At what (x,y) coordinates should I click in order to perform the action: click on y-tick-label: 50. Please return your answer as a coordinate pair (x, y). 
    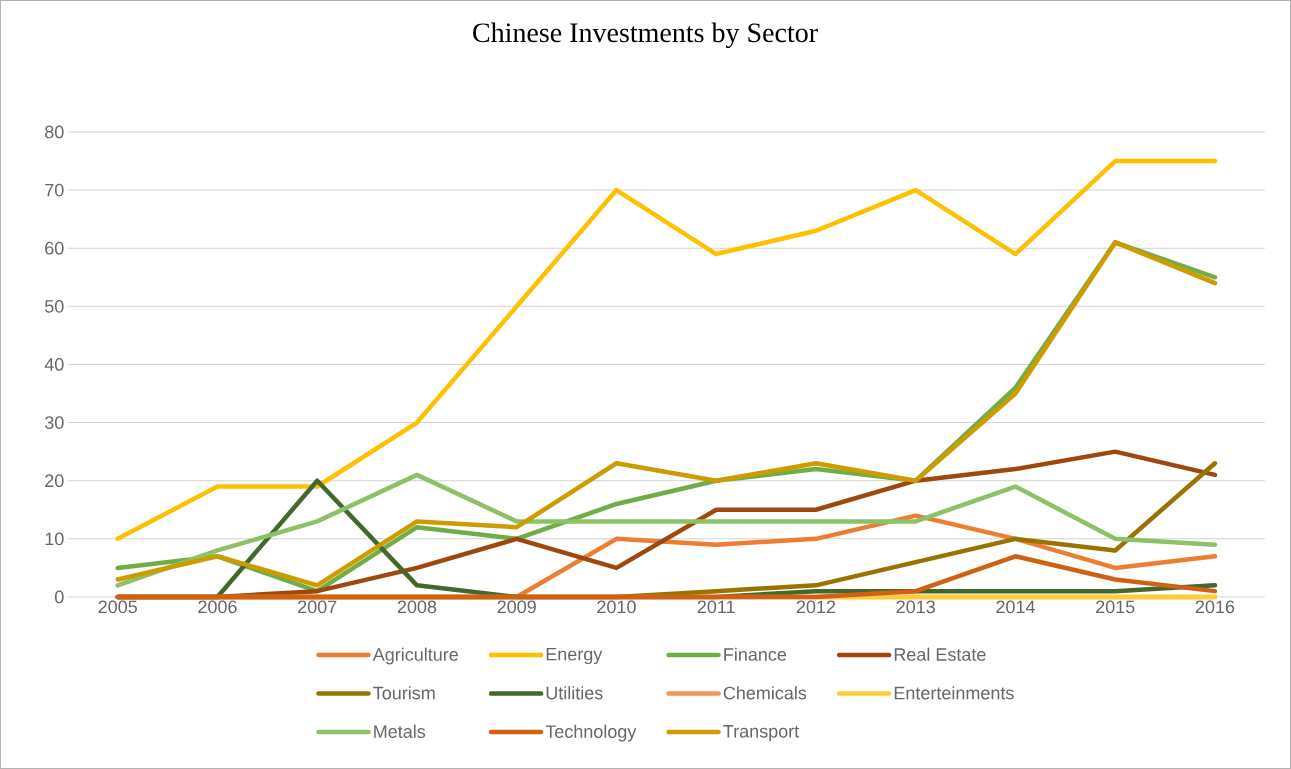
    Looking at the image, I should click on (54, 306).